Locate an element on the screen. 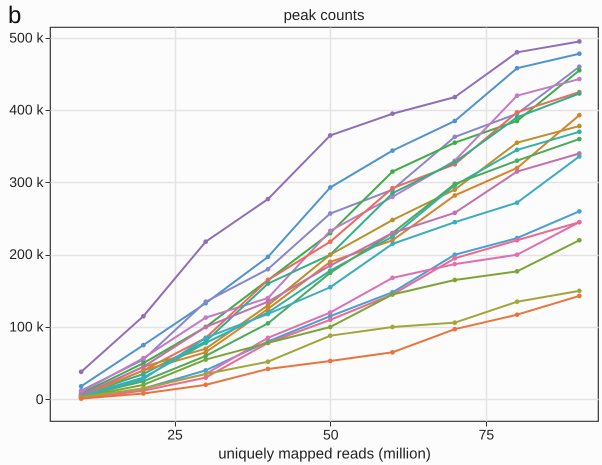 The height and width of the screenshot is (465, 602). y-tick-label: 500 k is located at coordinates (26, 37).